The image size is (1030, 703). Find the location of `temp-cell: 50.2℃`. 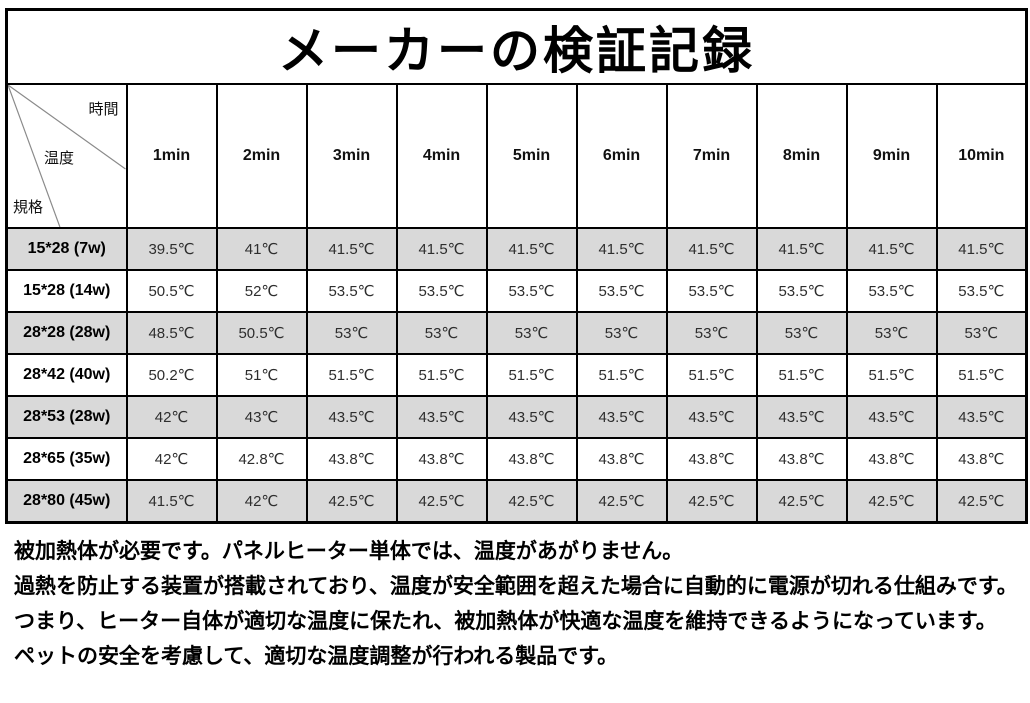

temp-cell: 50.2℃ is located at coordinates (171, 375).